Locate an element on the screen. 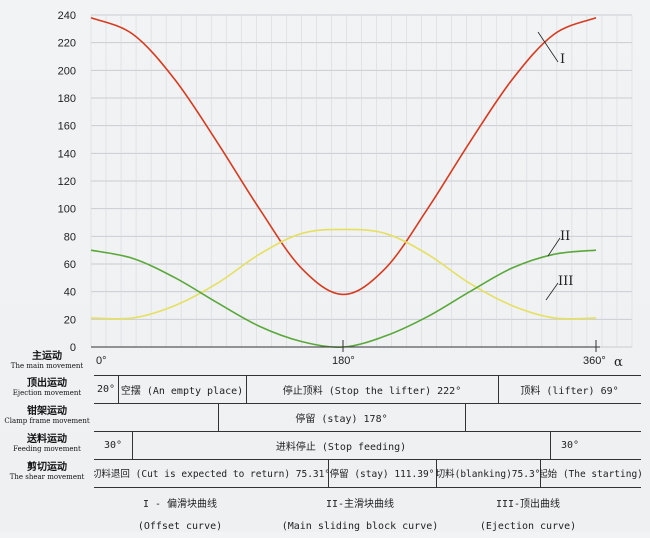  row-label-main: 主运动 The main movement is located at coordinates (47, 361).